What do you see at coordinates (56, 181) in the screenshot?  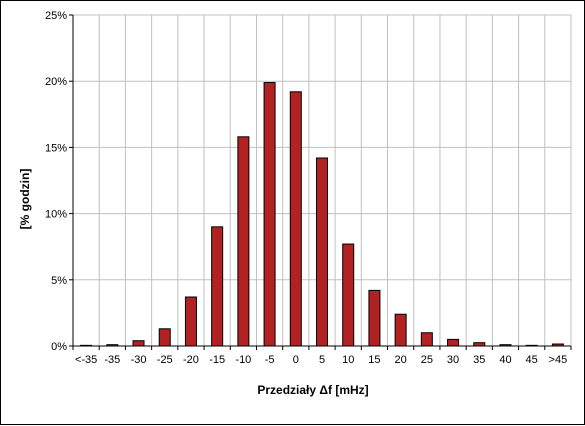 I see `y-tick-labels: 0% 5% 10% 15% 20% 25%` at bounding box center [56, 181].